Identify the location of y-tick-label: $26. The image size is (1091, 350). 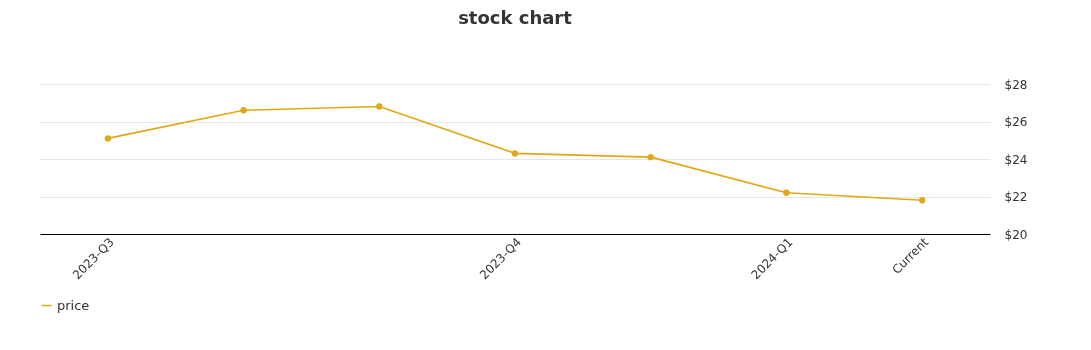
(1016, 122).